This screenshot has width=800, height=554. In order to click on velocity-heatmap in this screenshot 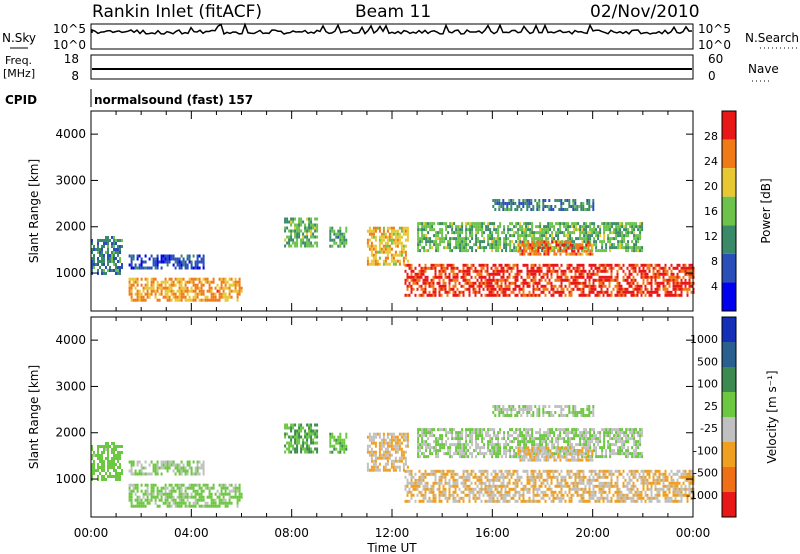, I will do `click(393, 456)`.